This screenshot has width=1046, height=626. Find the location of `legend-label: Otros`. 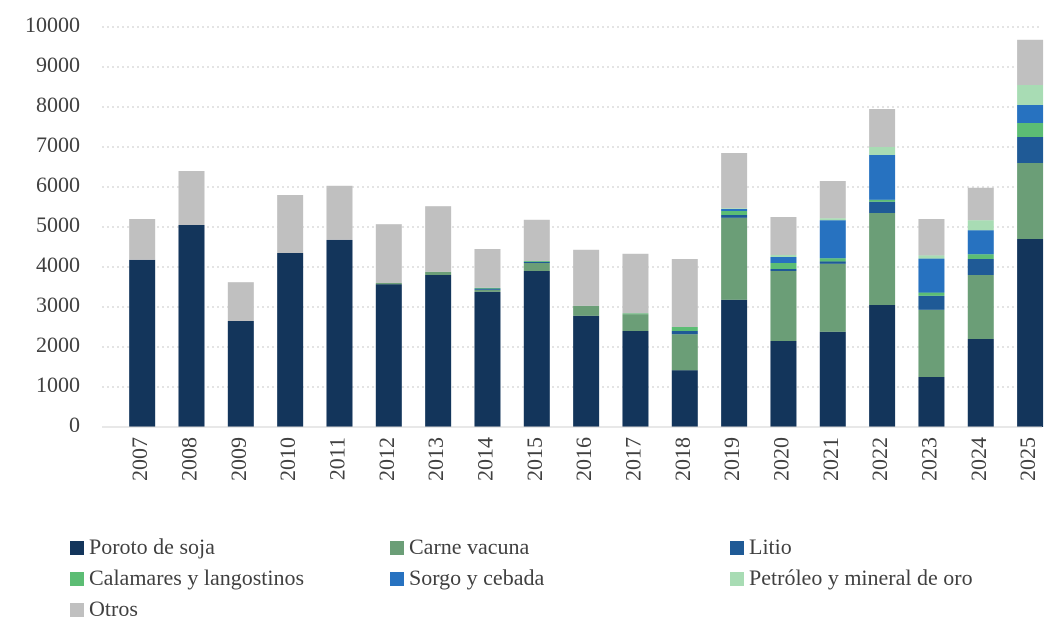

legend-label: Otros is located at coordinates (113, 608).